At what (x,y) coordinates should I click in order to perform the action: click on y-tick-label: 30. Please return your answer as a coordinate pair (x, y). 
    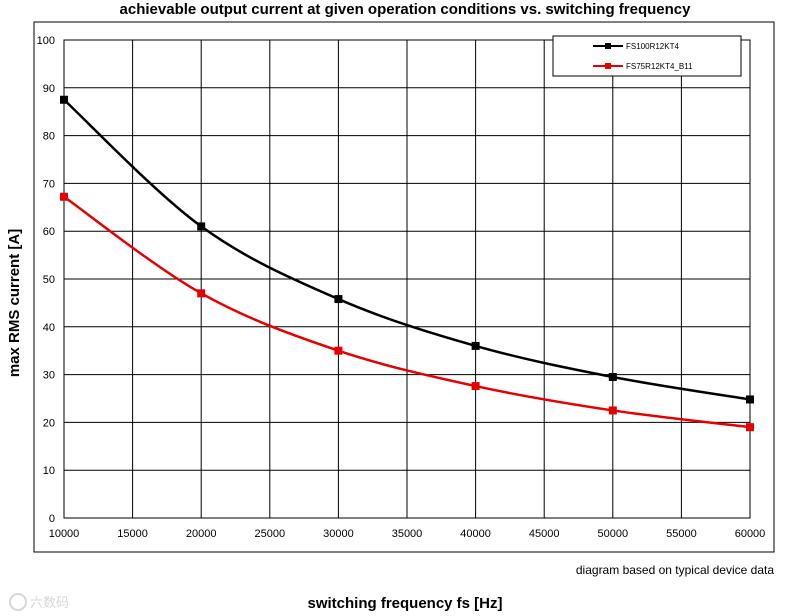
    Looking at the image, I should click on (49, 376).